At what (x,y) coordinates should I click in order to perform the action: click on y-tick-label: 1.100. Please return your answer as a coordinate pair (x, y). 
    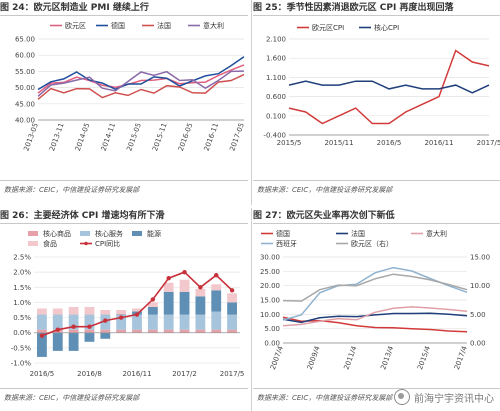
    Looking at the image, I should click on (276, 78).